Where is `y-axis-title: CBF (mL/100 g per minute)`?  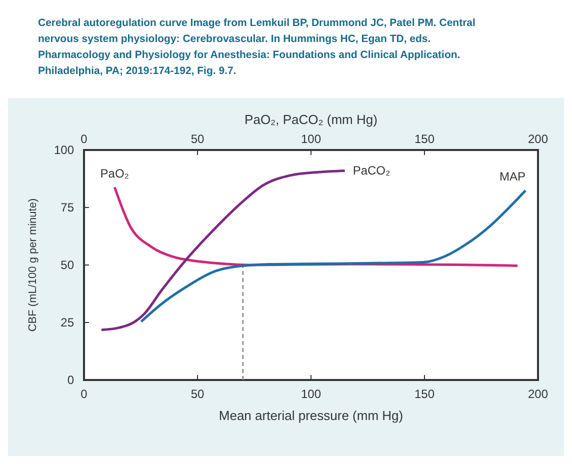
y-axis-title: CBF (mL/100 g per minute) is located at coordinates (33, 265).